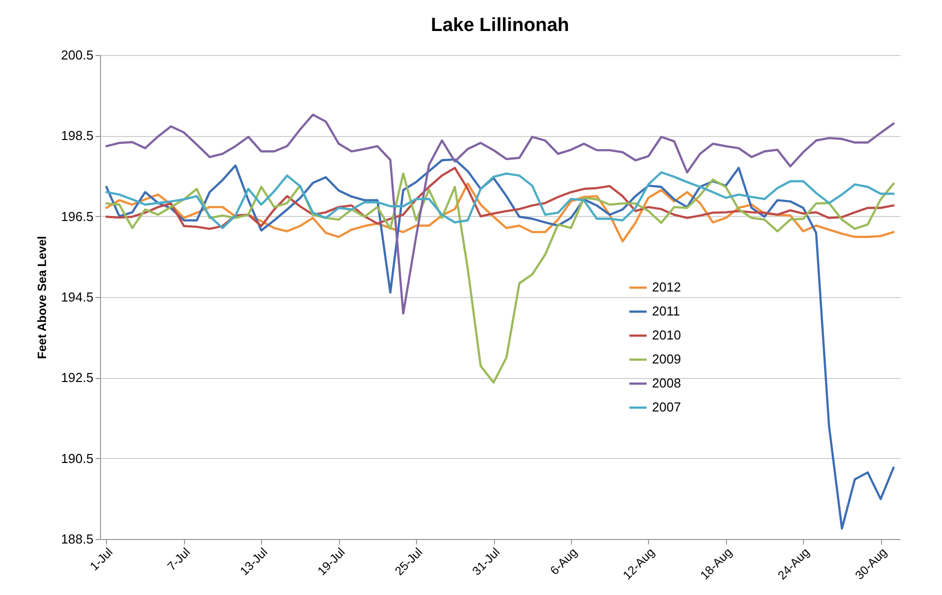  I want to click on y-tick-label: 196.5, so click(77, 216).